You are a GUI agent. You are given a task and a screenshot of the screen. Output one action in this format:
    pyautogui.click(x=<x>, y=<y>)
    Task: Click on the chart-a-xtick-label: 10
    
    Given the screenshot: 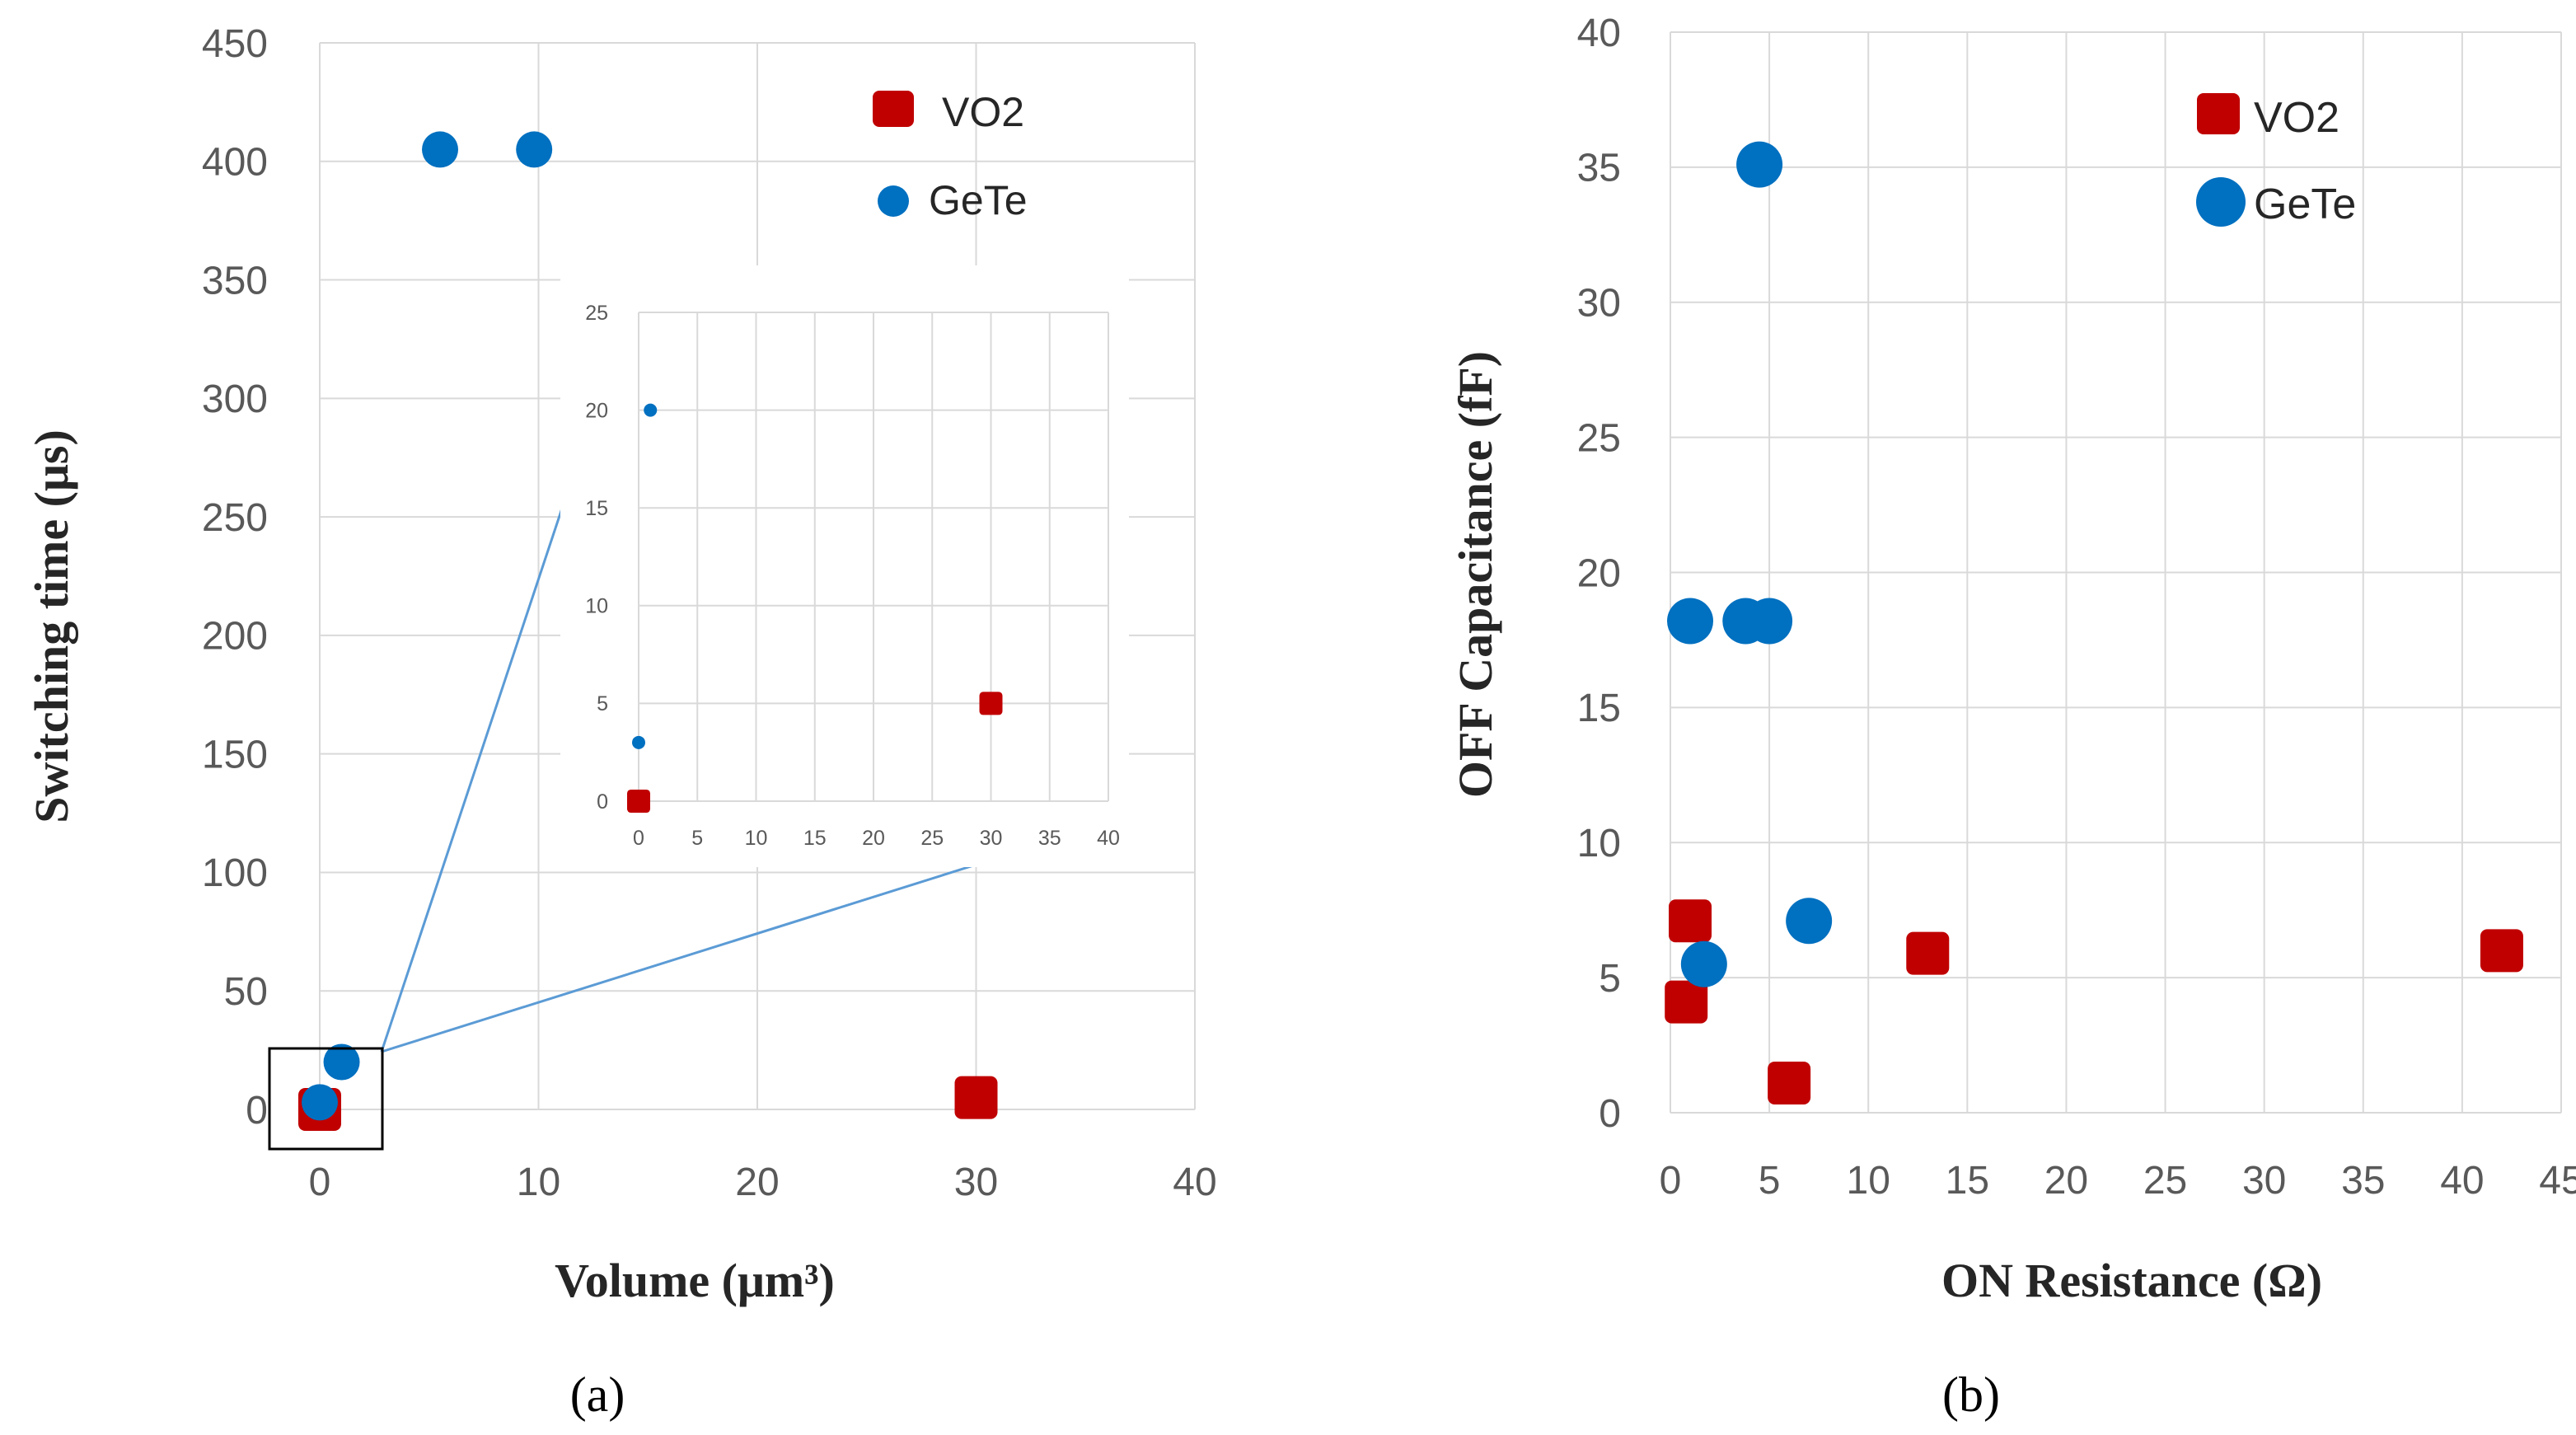 What is the action you would take?
    pyautogui.click(x=538, y=1182)
    